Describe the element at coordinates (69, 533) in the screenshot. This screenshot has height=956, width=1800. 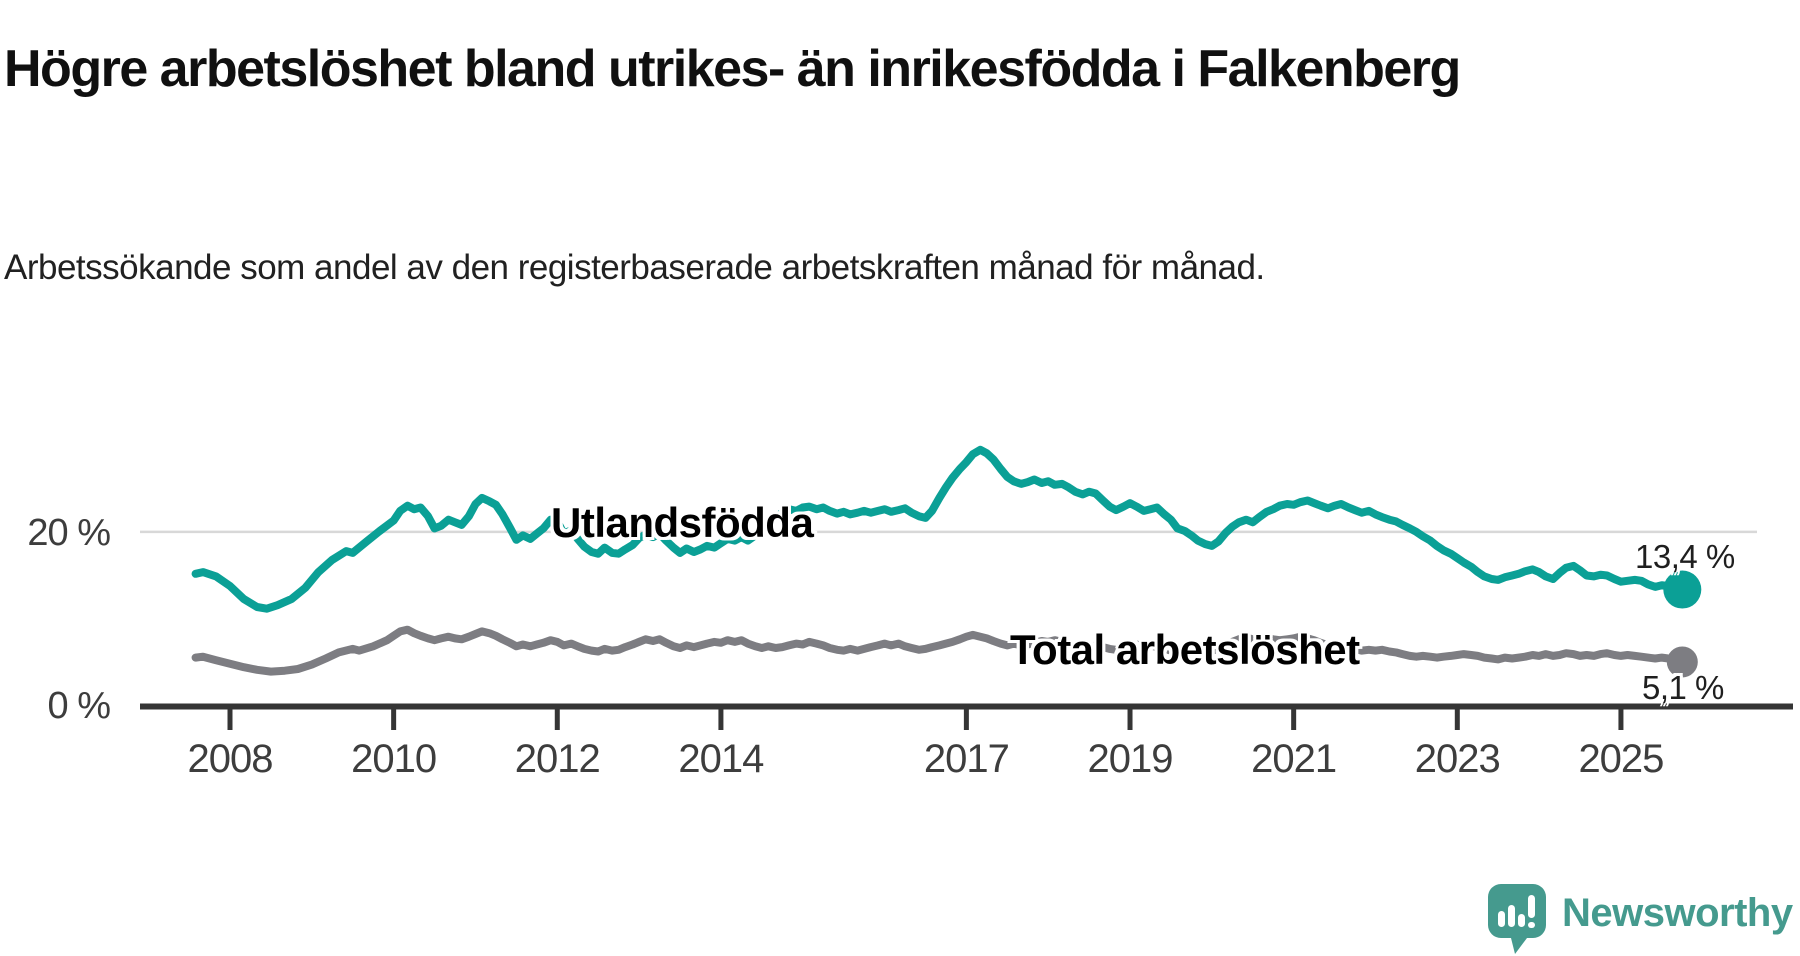
I see `y-axis-label-20: 20 %` at that location.